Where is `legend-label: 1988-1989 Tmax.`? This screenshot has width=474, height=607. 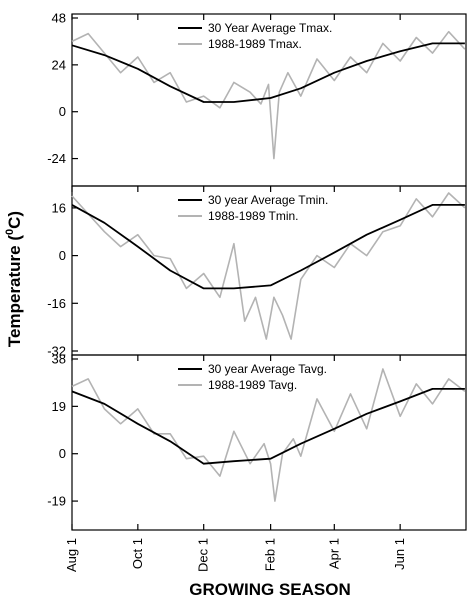 legend-label: 1988-1989 Tmax. is located at coordinates (255, 44).